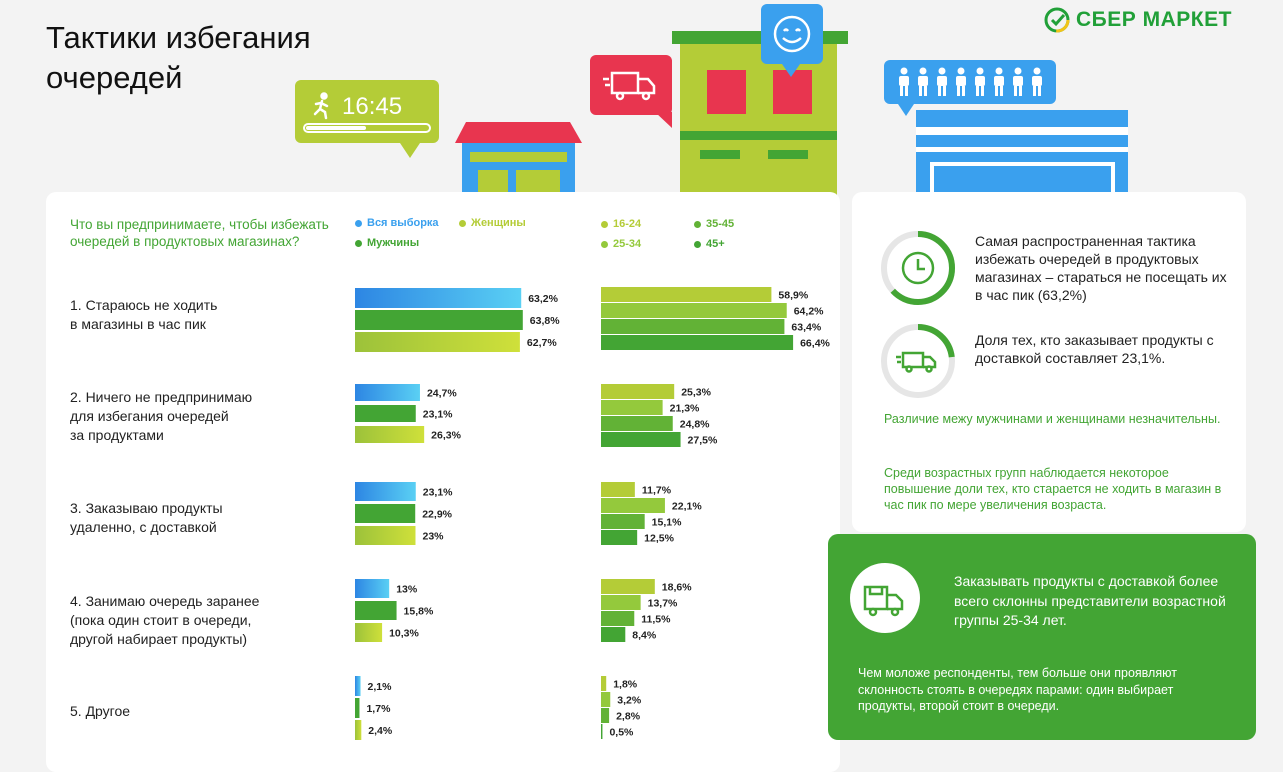 This screenshot has height=772, width=1283. Describe the element at coordinates (677, 588) in the screenshot. I see `value-label-q4-age-16-24: 18,6%` at that location.